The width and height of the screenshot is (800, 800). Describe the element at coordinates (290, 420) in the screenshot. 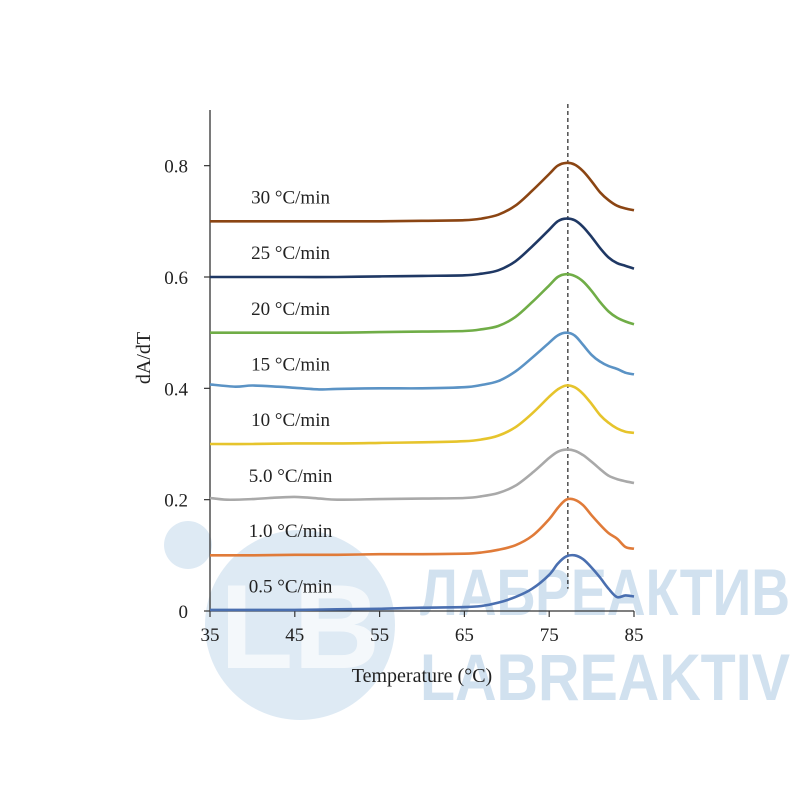

I see `series-label: 10 °C/min` at that location.